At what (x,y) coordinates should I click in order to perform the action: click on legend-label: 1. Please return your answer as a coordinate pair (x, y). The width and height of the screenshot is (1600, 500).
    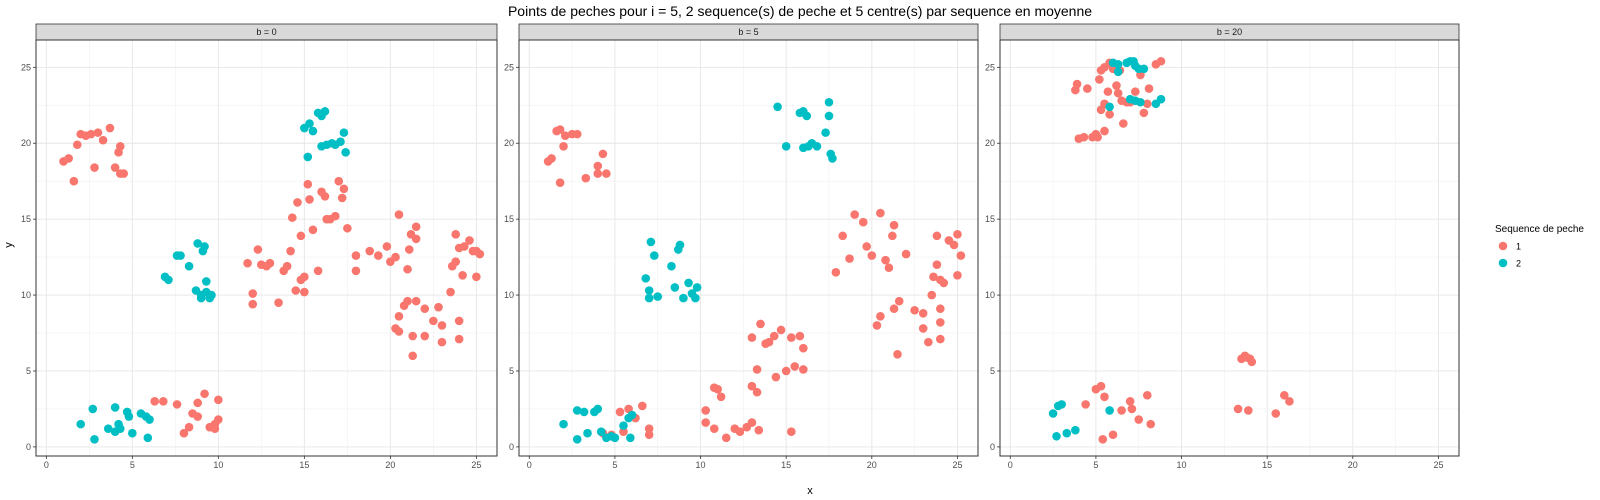
    Looking at the image, I should click on (1518, 247).